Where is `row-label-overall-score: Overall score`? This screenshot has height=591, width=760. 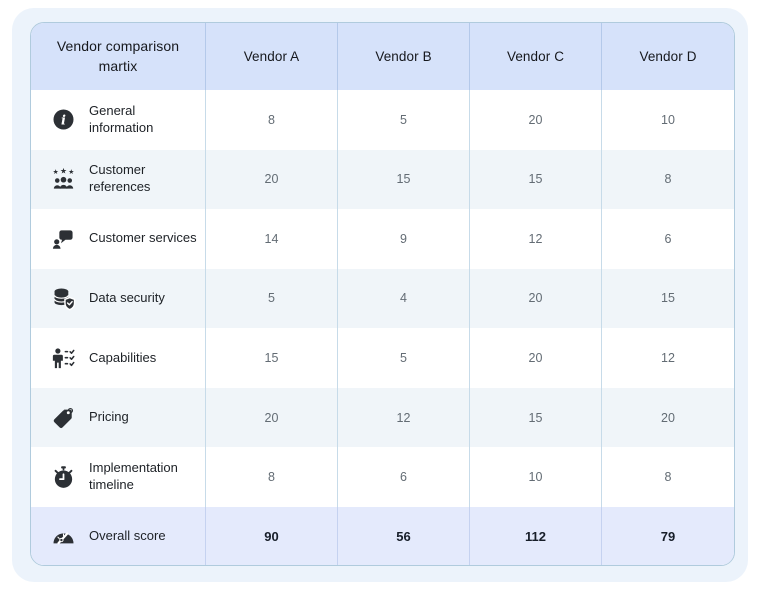 row-label-overall-score: Overall score is located at coordinates (118, 536).